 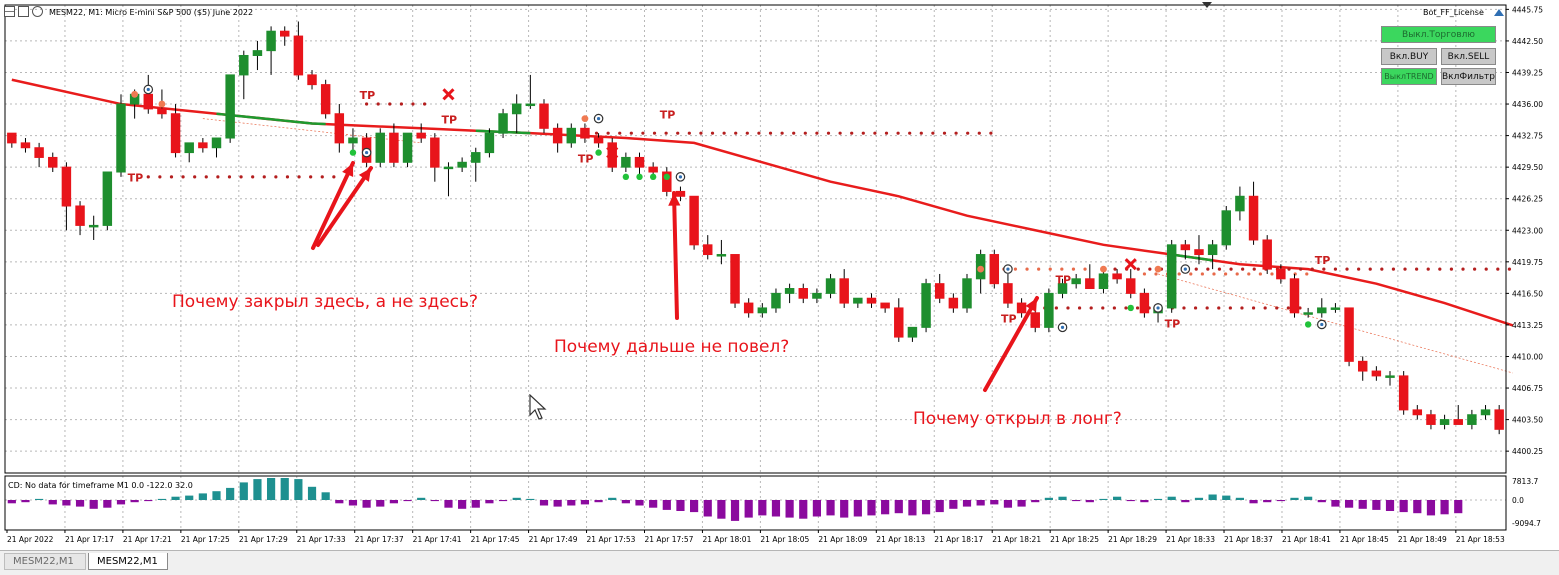 I want to click on x-tick-label: 21 Apr 2022, so click(x=30, y=539).